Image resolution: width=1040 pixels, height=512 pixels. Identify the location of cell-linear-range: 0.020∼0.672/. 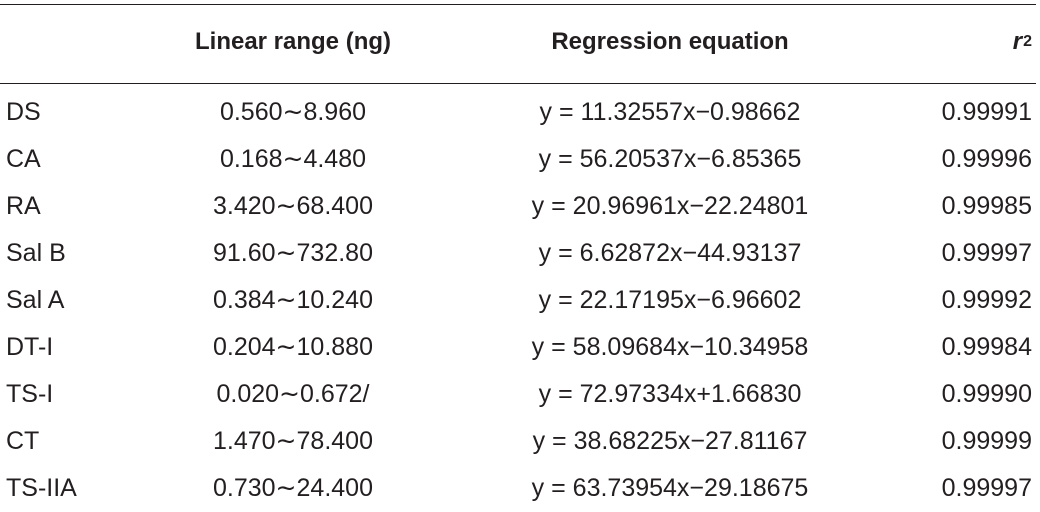
(293, 394).